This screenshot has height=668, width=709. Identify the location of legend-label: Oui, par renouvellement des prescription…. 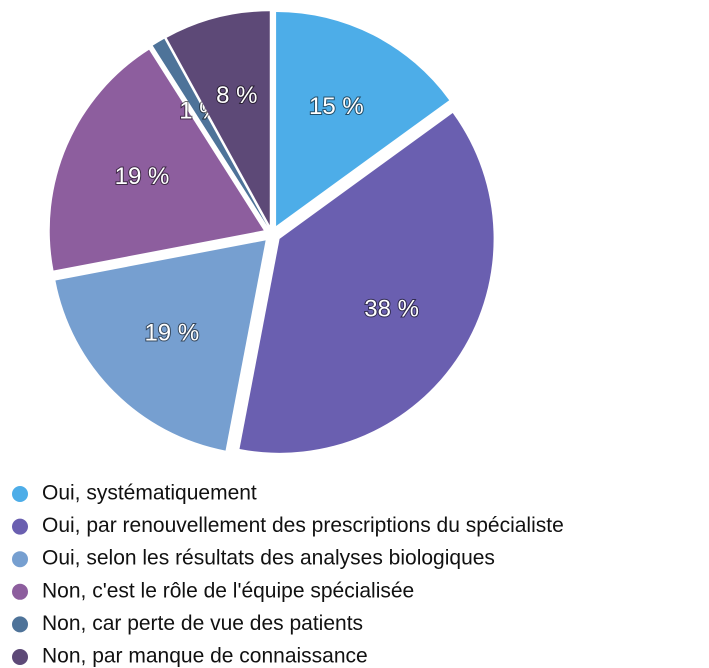
(303, 525).